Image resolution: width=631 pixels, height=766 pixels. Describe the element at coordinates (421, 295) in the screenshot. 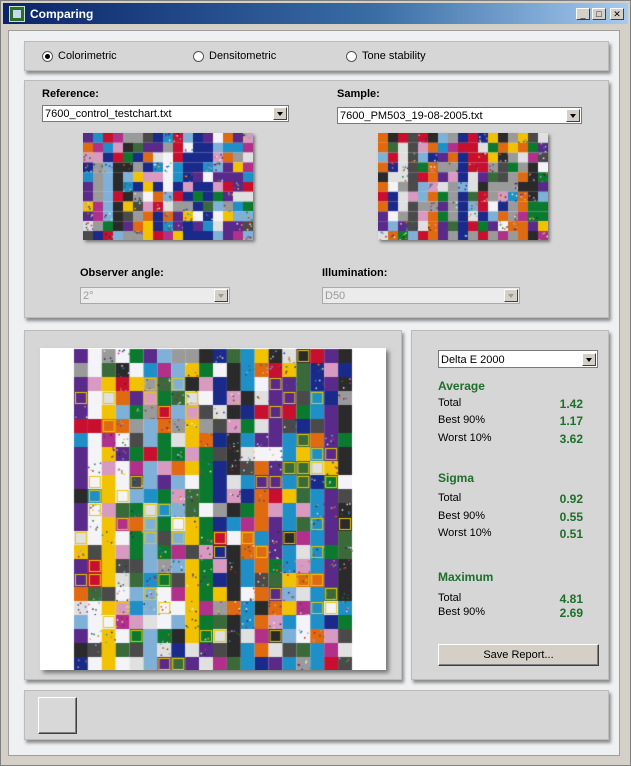

I see `illumination-select: D50` at that location.